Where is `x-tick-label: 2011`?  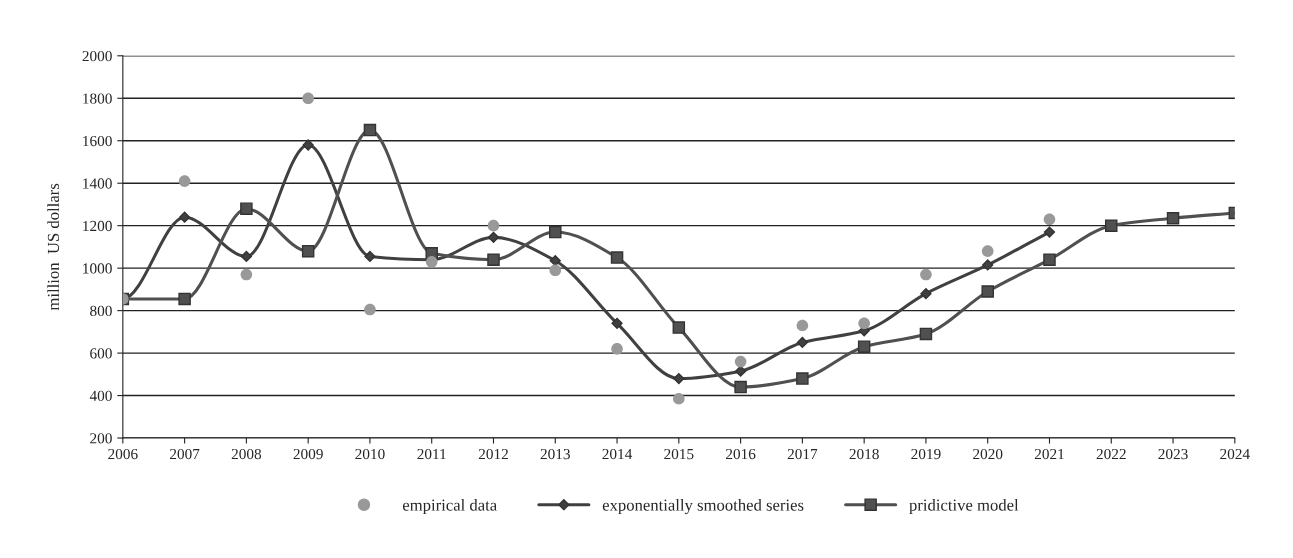
x-tick-label: 2011 is located at coordinates (431, 454).